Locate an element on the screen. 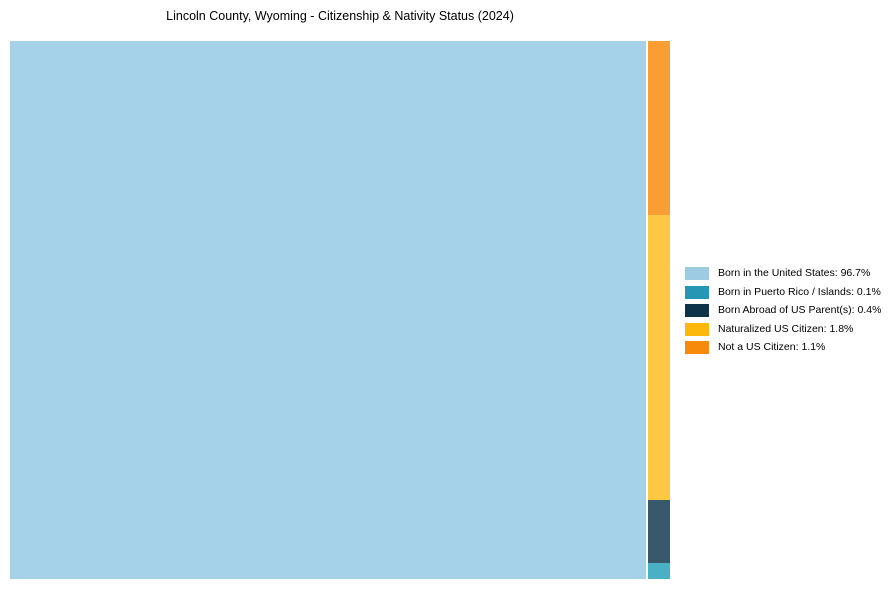 The image size is (889, 590). legend-item-born-abroad-of-us-parent-s: Born Abroad of US Parent(s): 0.4% is located at coordinates (783, 310).